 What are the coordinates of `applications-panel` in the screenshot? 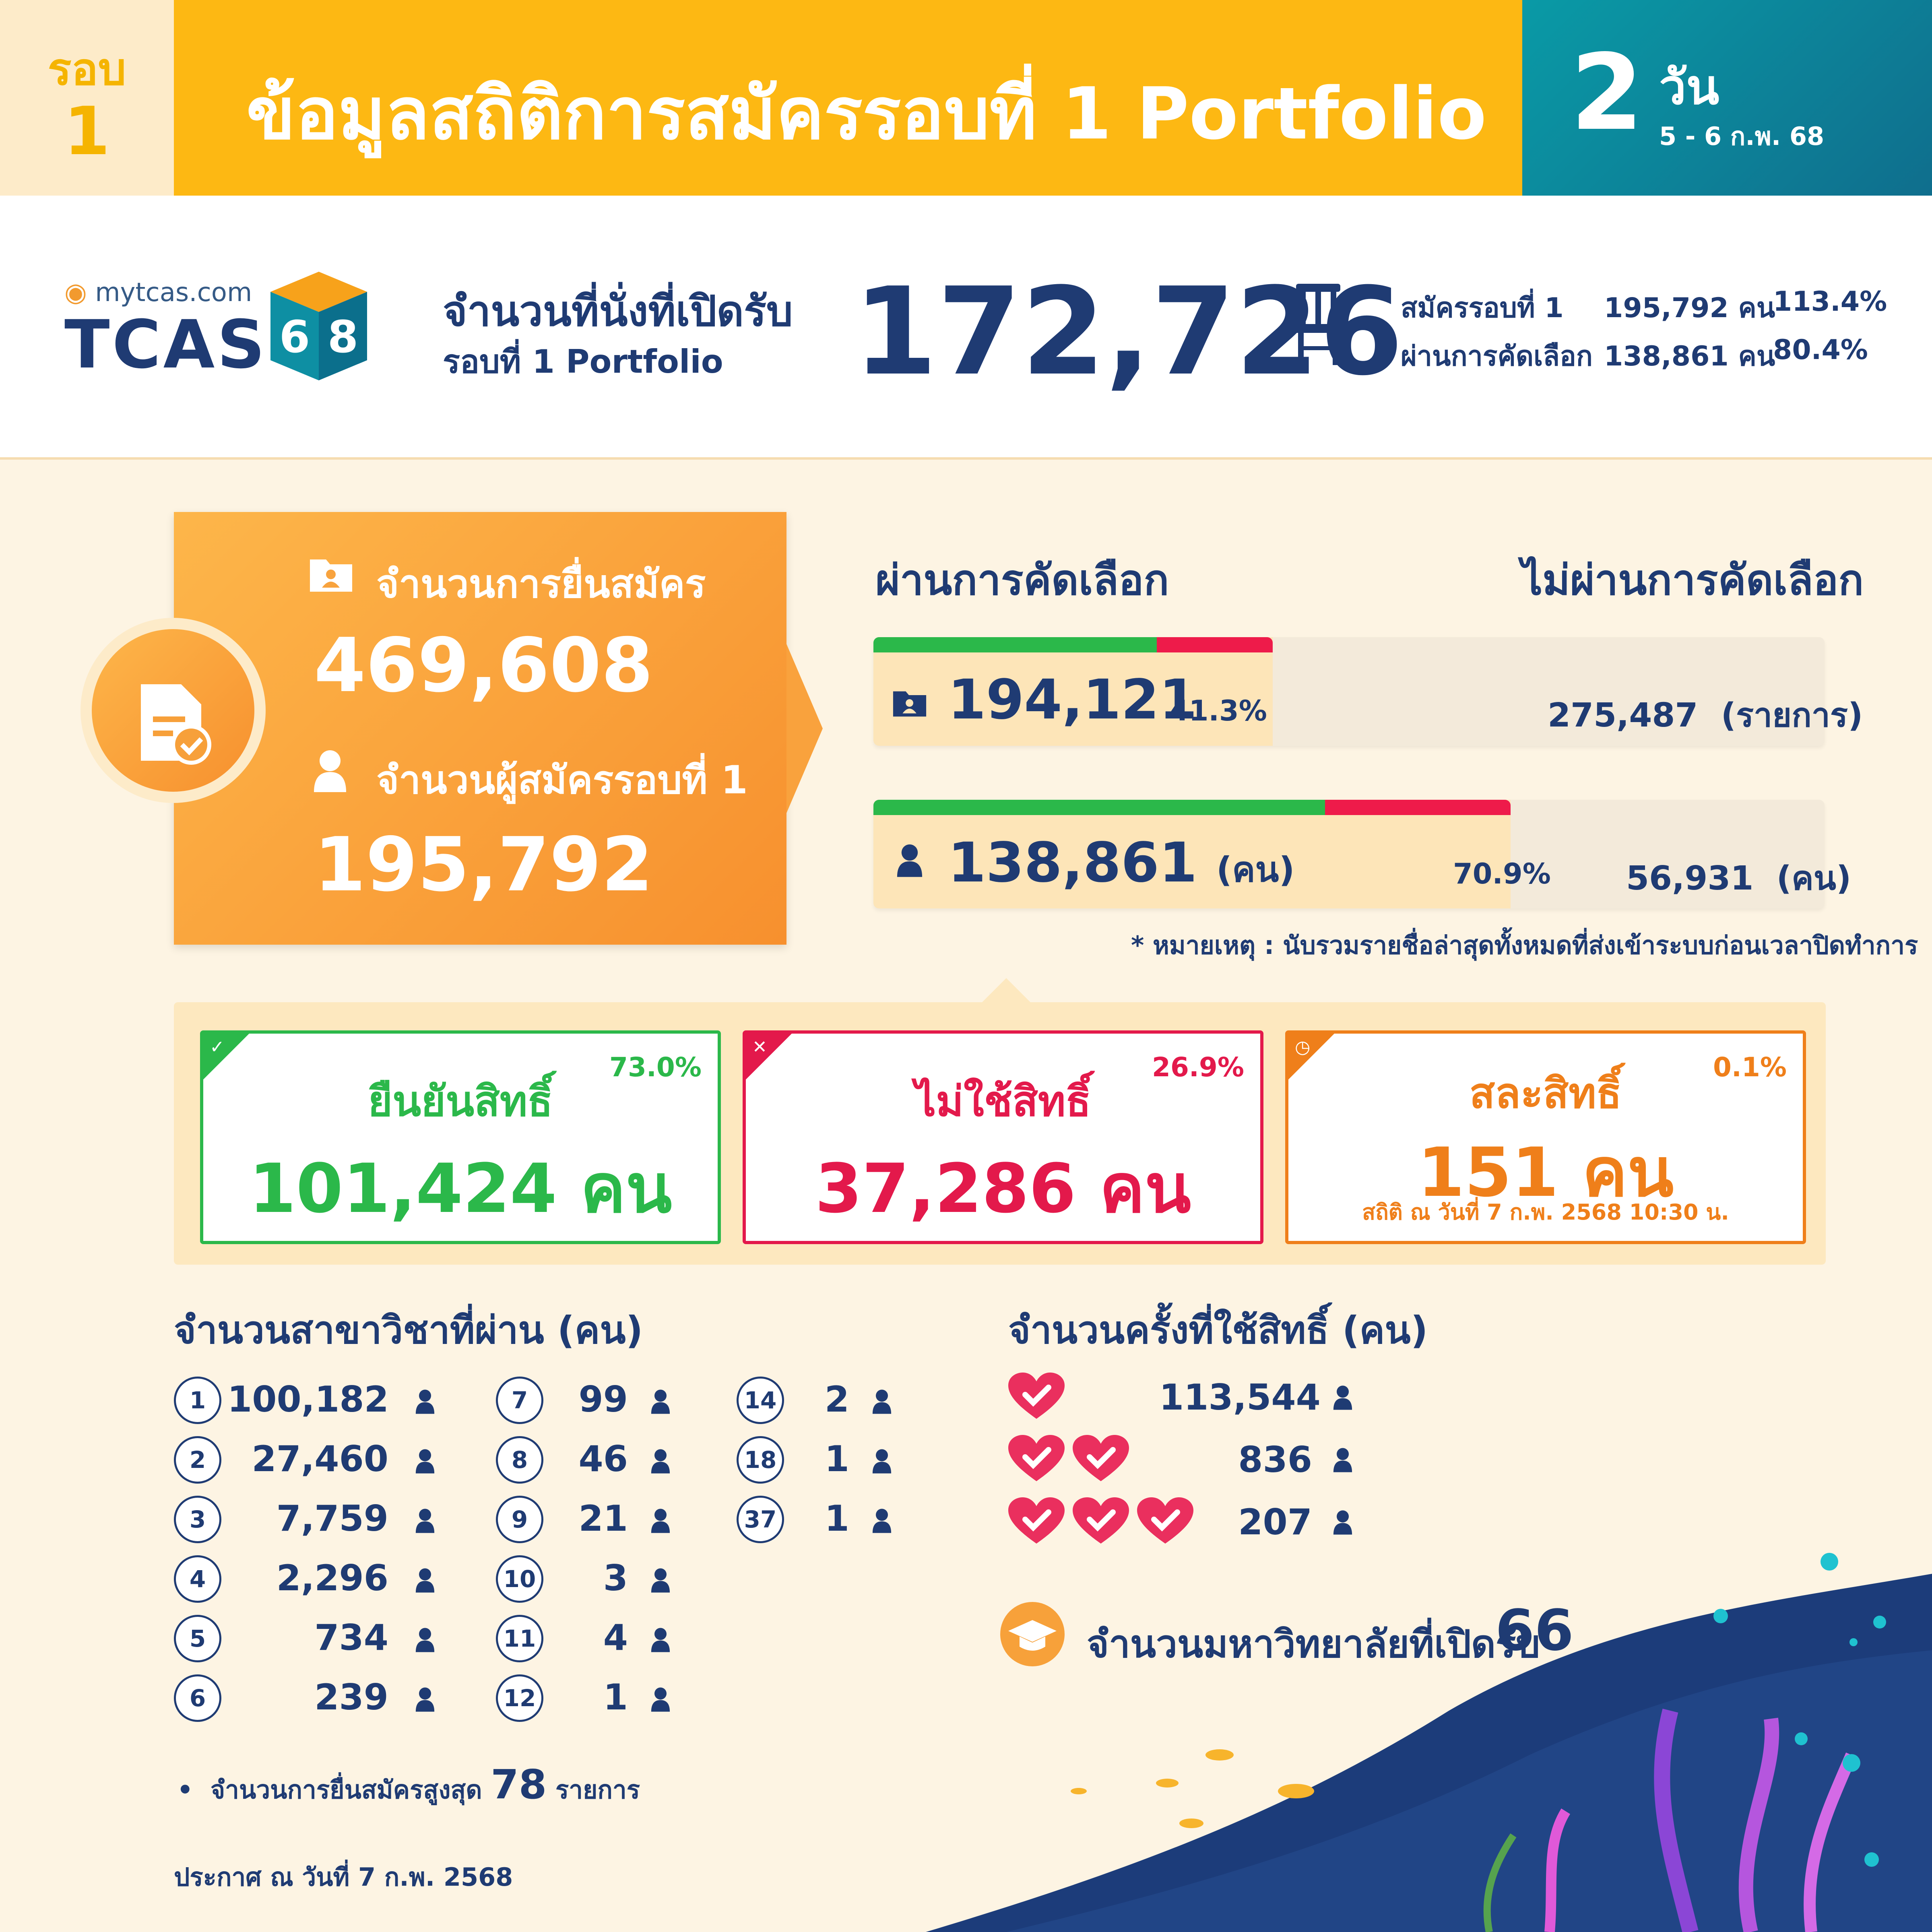 It's located at (480, 728).